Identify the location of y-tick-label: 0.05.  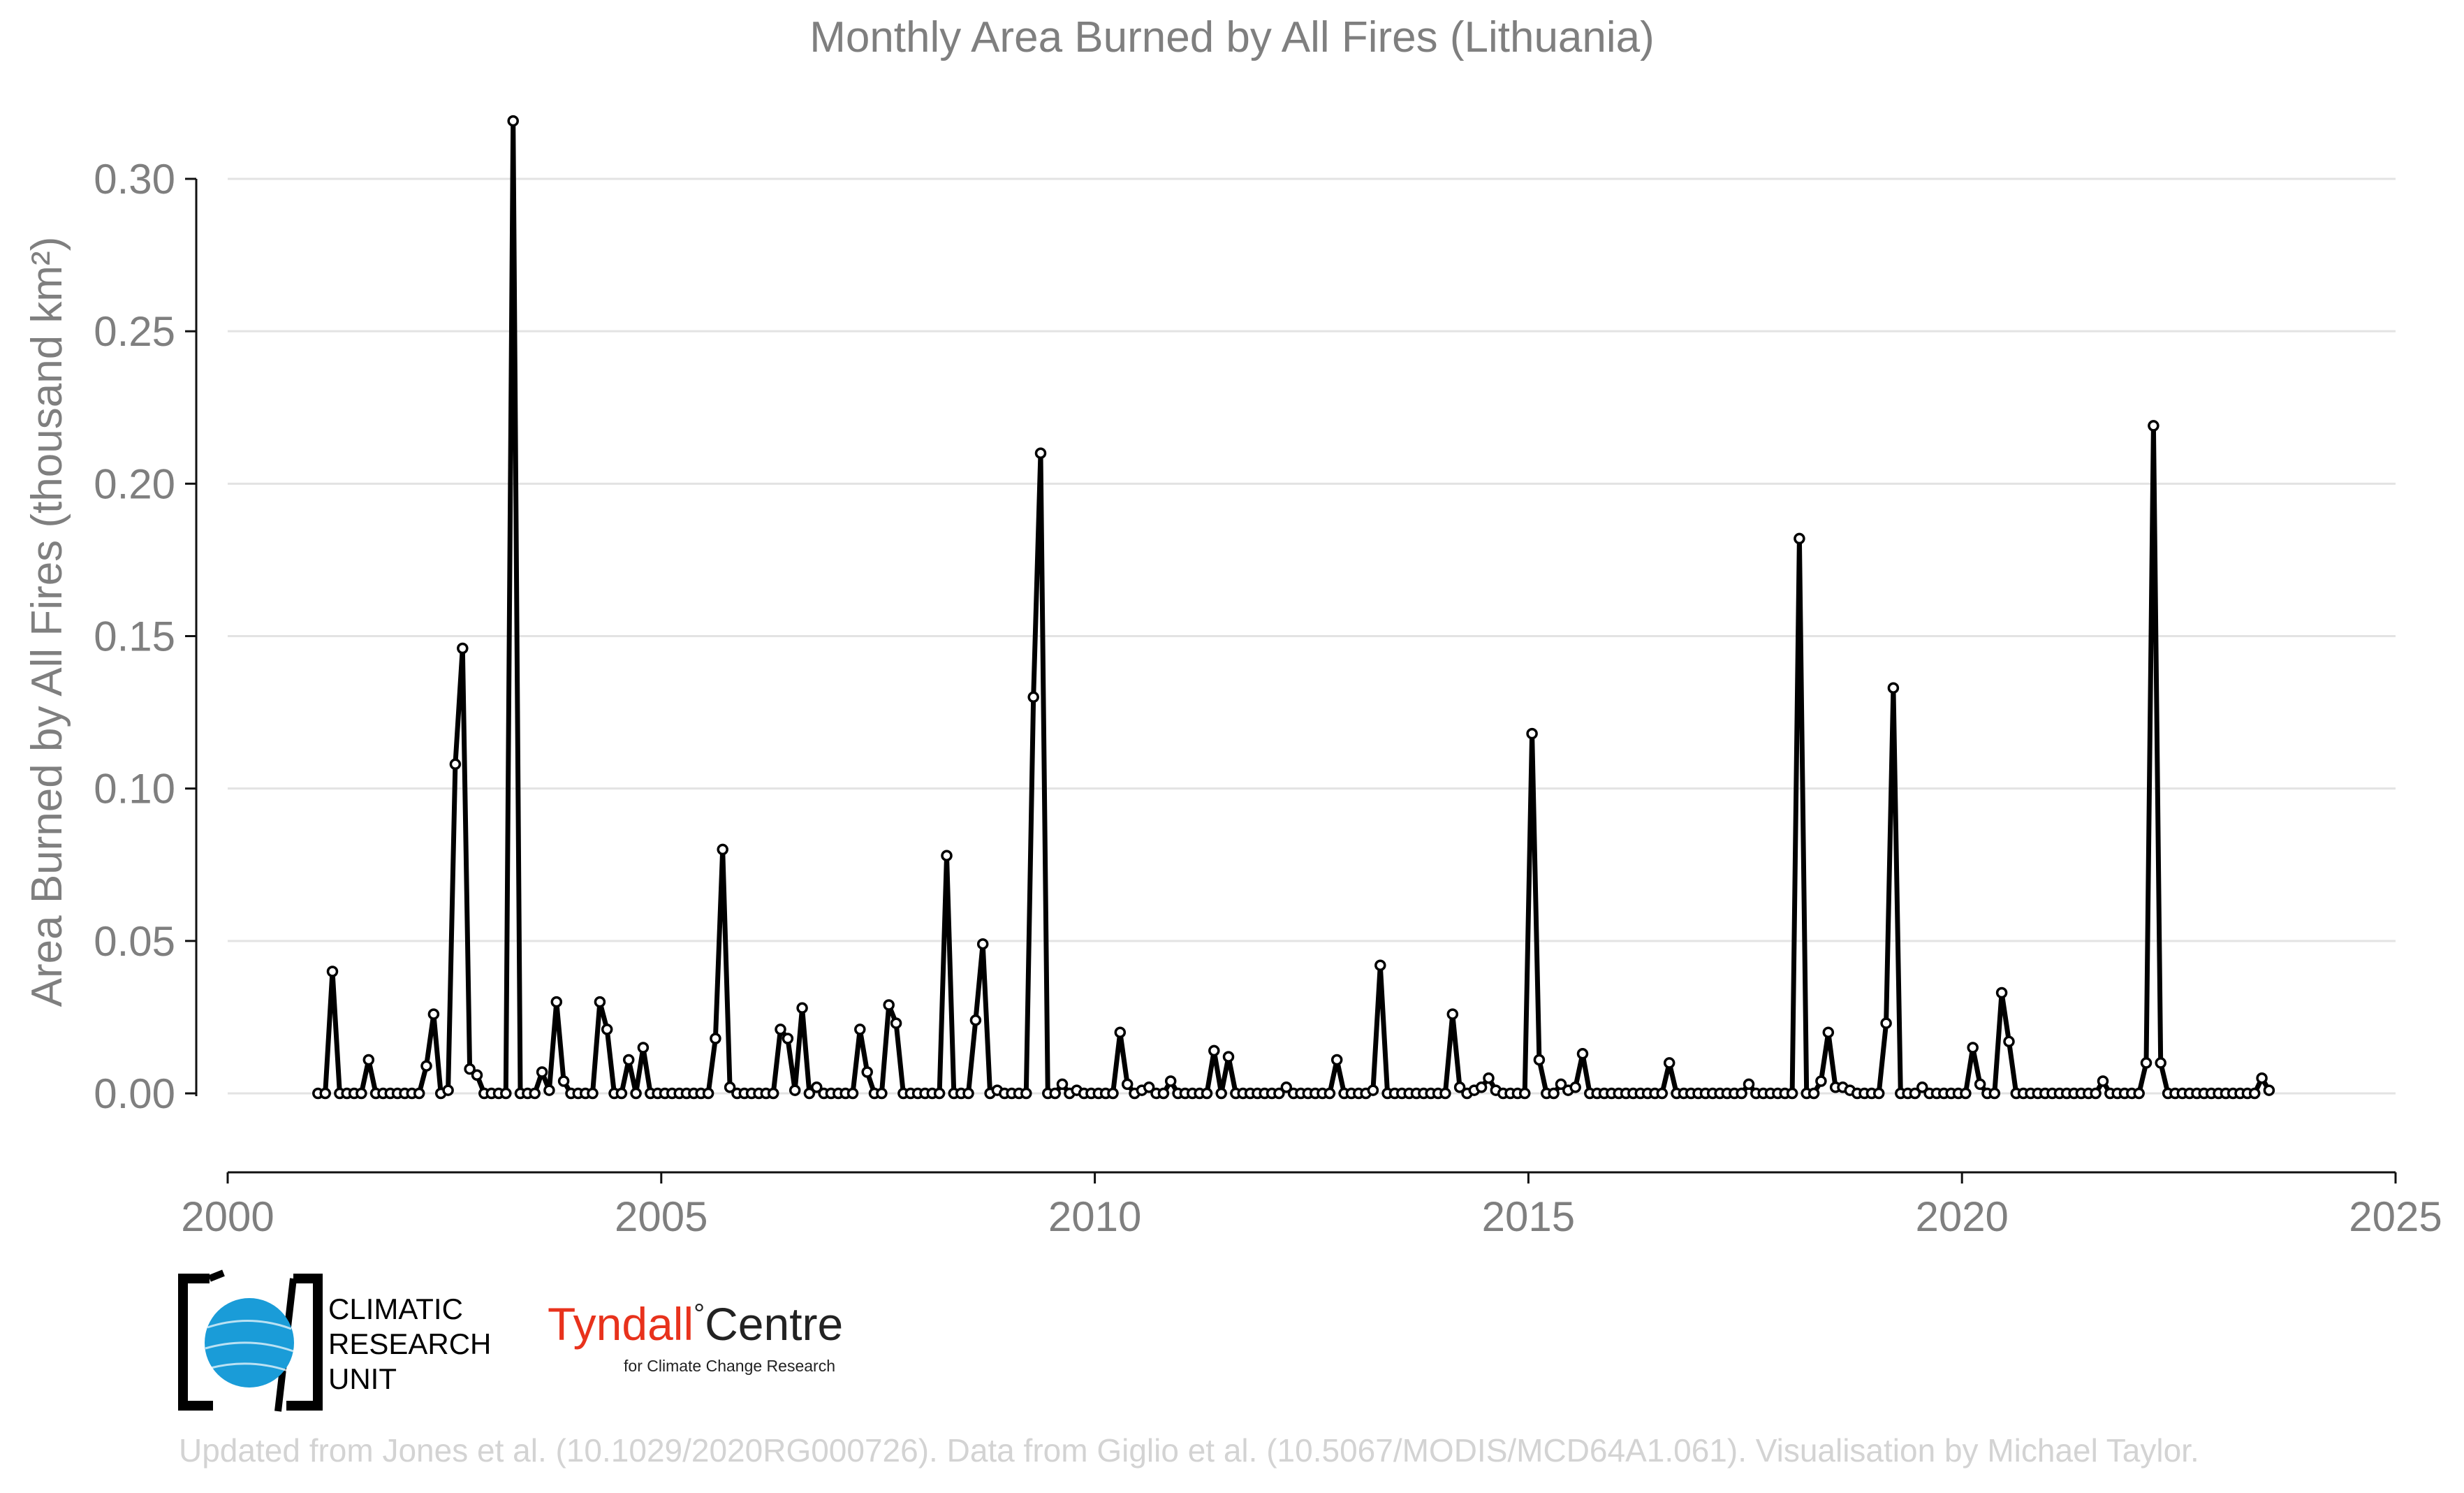
(134, 941).